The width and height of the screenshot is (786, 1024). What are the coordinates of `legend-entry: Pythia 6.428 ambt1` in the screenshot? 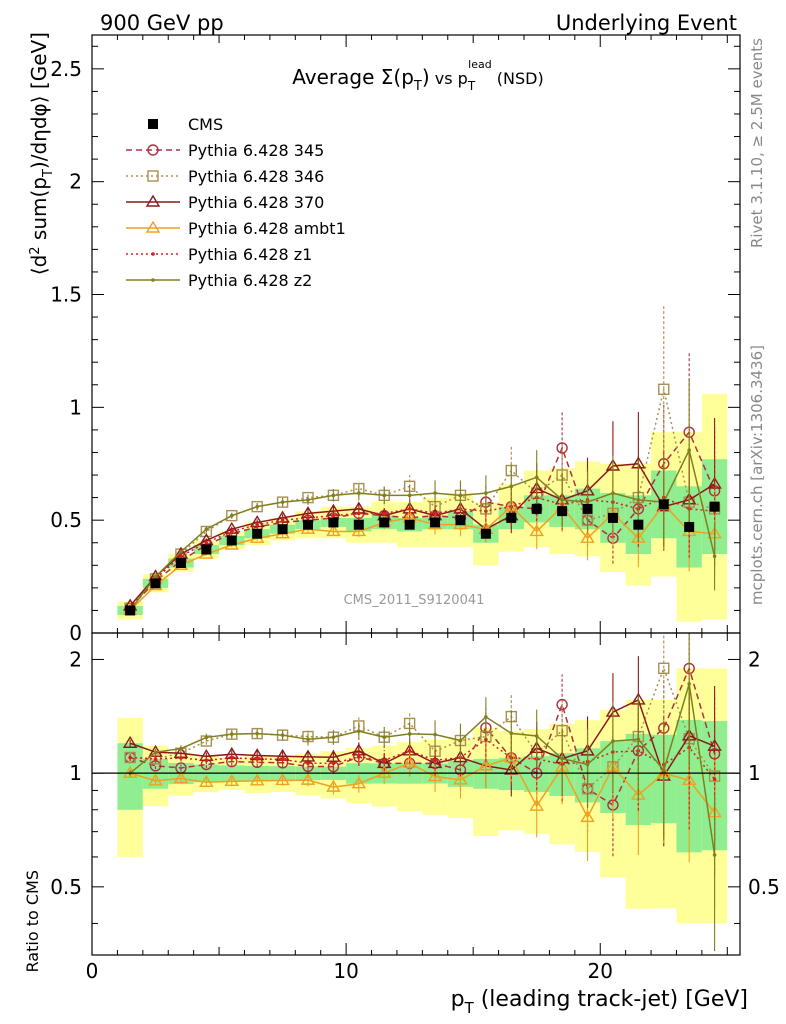 It's located at (236, 228).